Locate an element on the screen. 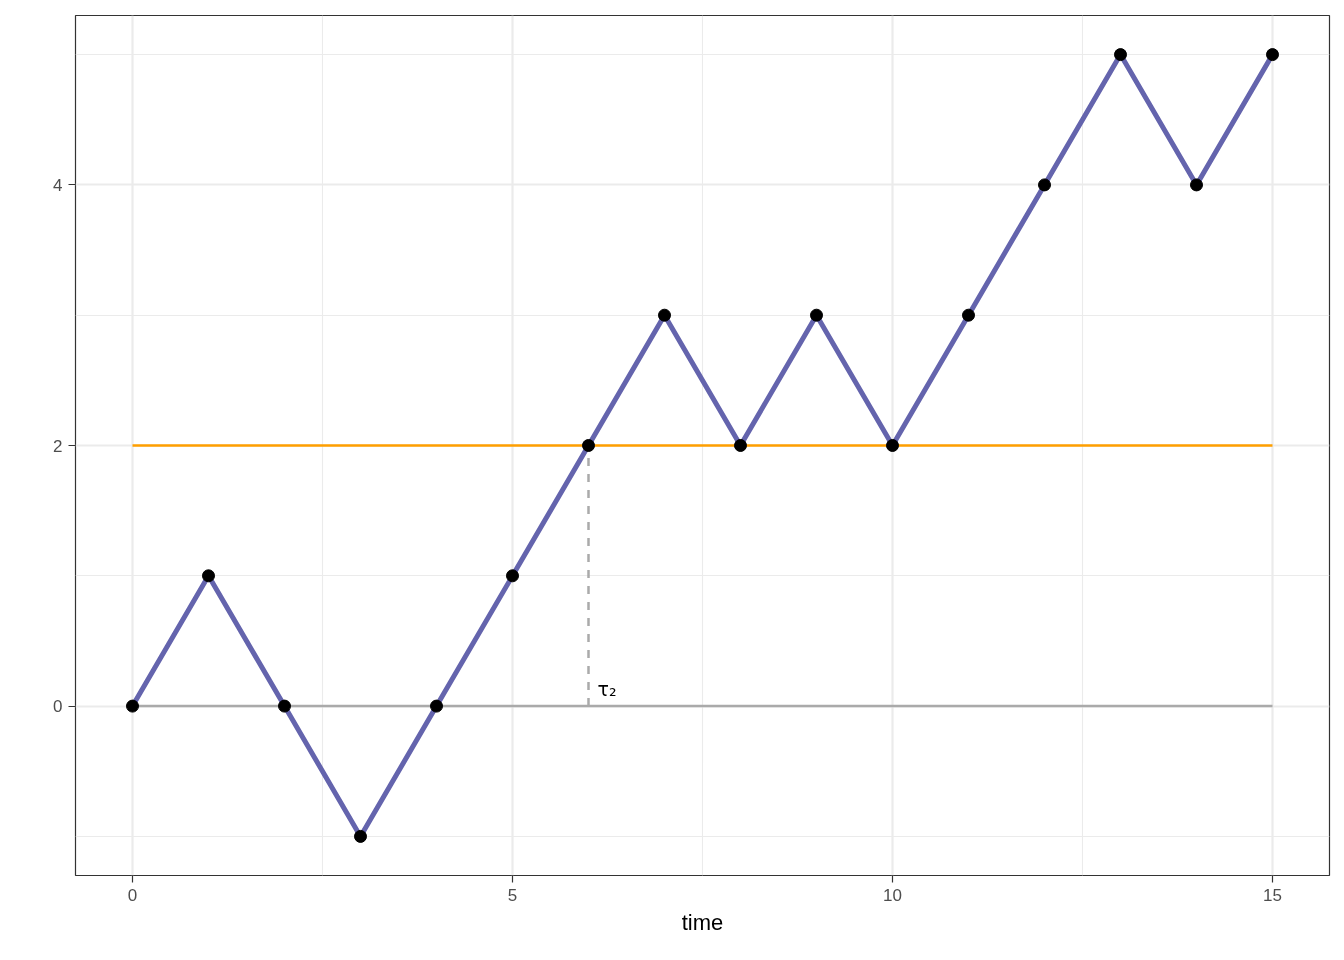 This screenshot has width=1344, height=960. x-axis-title: time is located at coordinates (702, 922).